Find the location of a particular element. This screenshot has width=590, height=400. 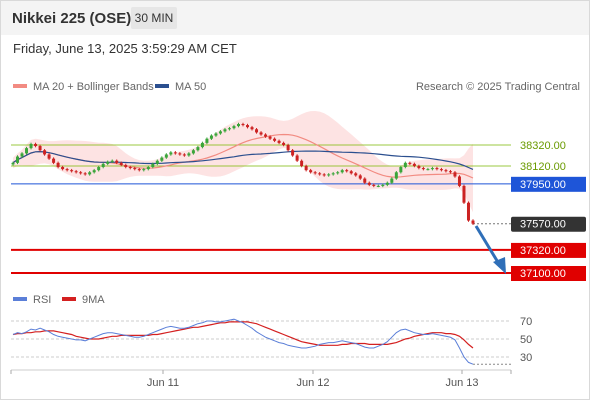

ma20-legend-swatch is located at coordinates (20, 86).